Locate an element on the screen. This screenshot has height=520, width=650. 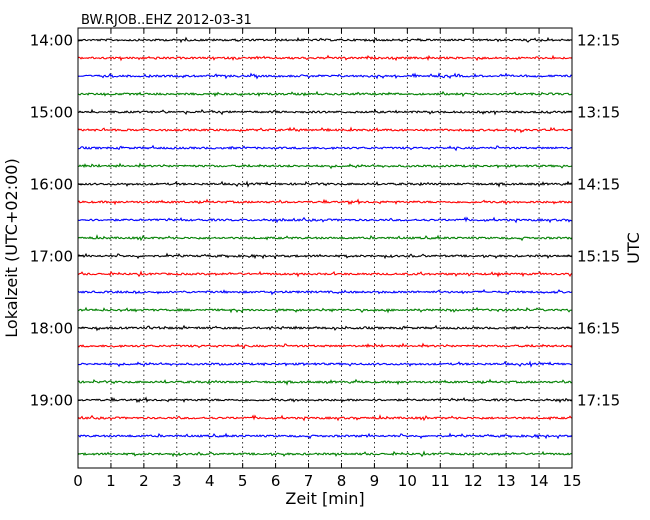
y-tick-label-right: 12:15 is located at coordinates (598, 41).